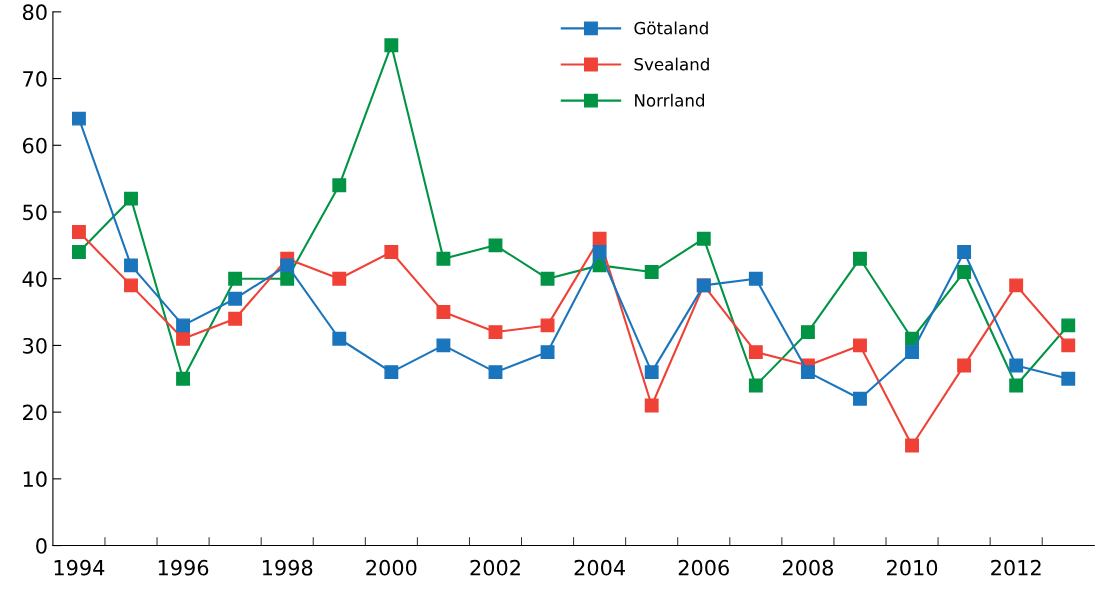  I want to click on x-tick-label: 2008, so click(807, 567).